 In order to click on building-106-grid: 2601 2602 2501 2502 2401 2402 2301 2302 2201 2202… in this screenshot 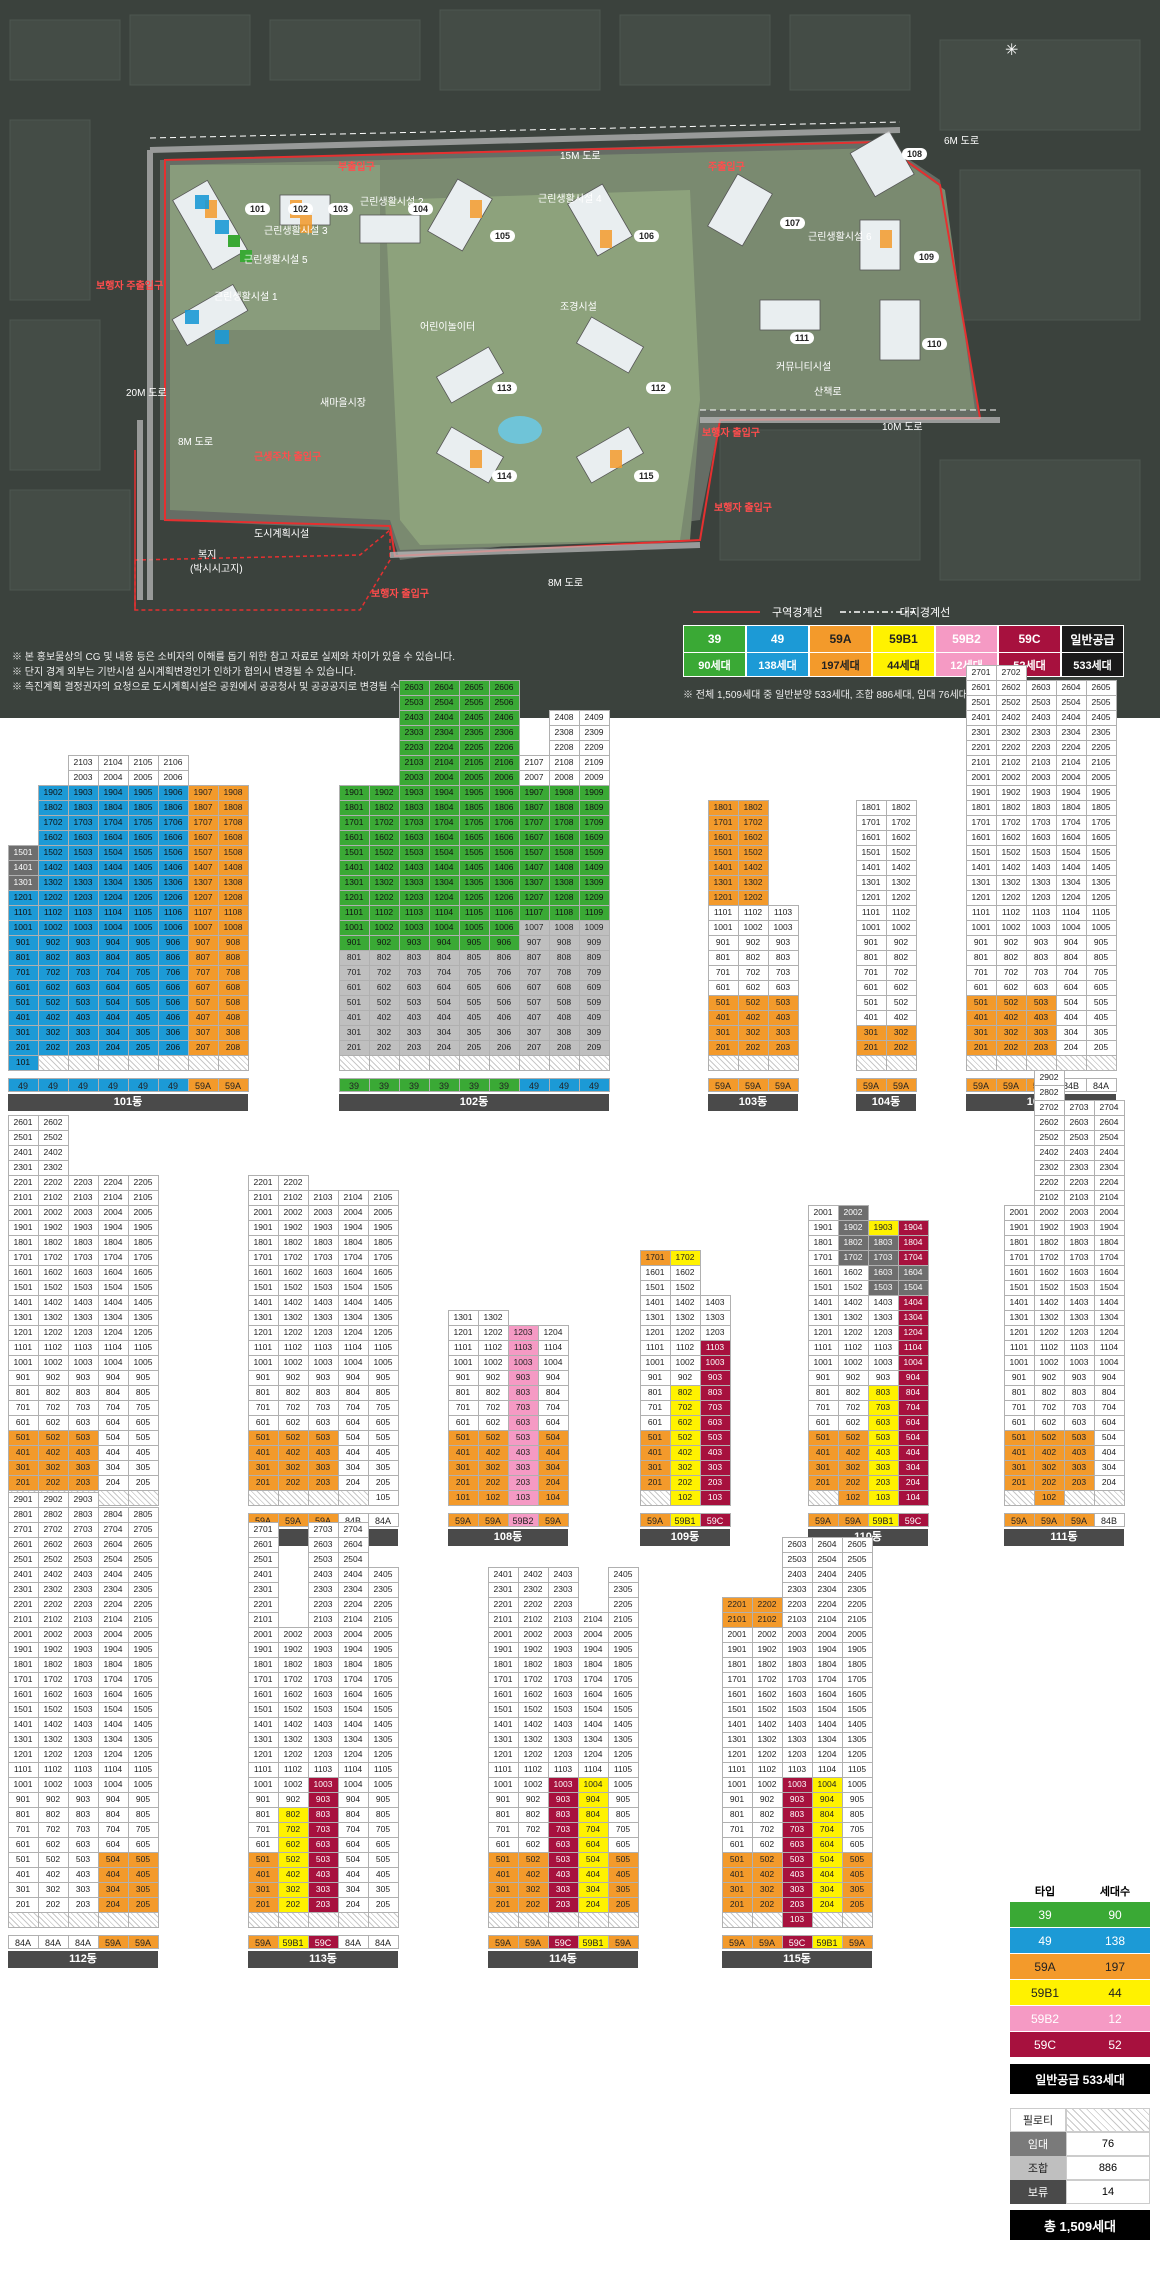, I will do `click(83, 1310)`.